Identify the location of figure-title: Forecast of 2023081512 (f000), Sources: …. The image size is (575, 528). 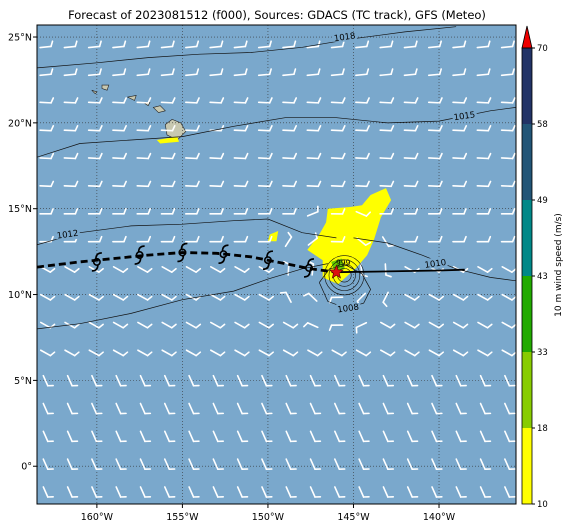
(277, 15).